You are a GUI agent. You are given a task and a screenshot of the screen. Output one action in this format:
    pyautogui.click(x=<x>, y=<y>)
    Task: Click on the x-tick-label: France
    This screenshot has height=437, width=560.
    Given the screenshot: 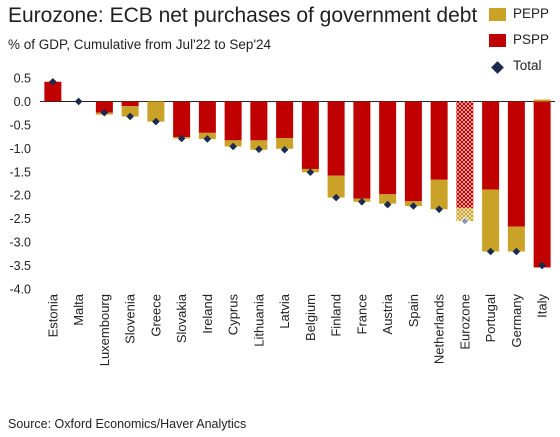 What is the action you would take?
    pyautogui.click(x=361, y=314)
    